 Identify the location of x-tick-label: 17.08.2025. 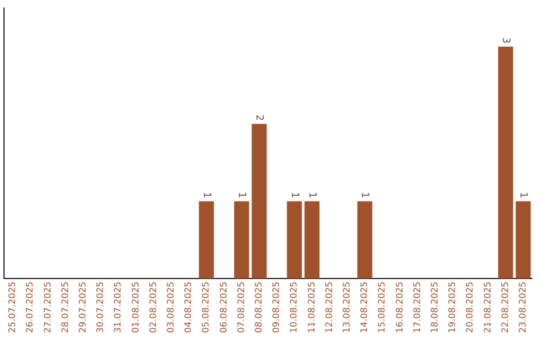
(417, 307).